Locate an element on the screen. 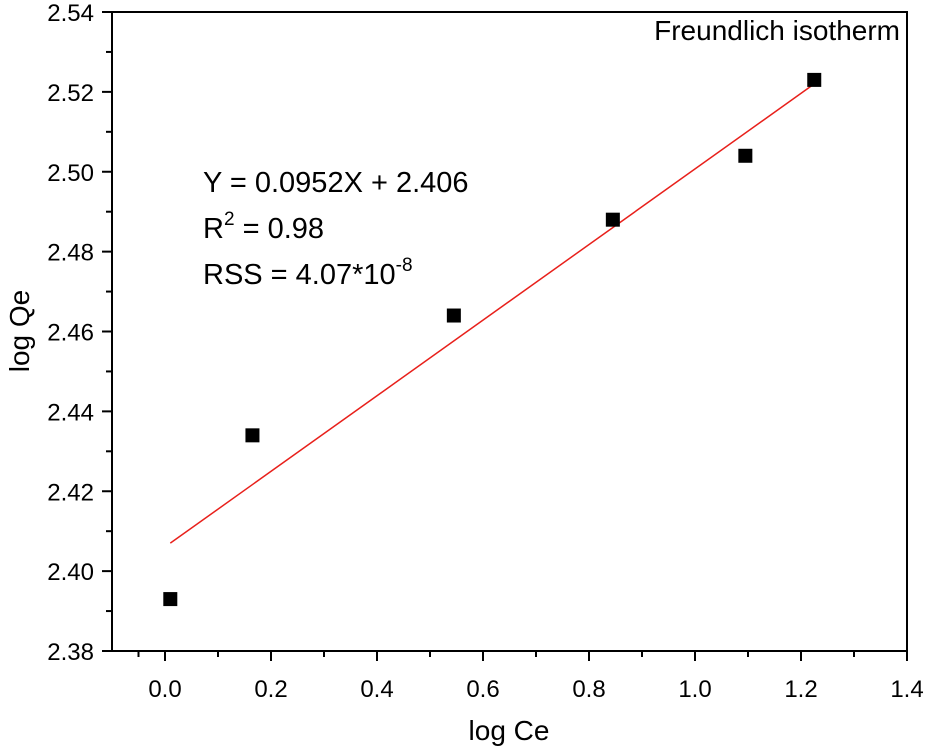 Image resolution: width=925 pixels, height=751 pixels. x-axis-tick-labels: 0.0 0.2 0.4 0.6 0.8 1.0 1.2 1.4 is located at coordinates (535, 689).